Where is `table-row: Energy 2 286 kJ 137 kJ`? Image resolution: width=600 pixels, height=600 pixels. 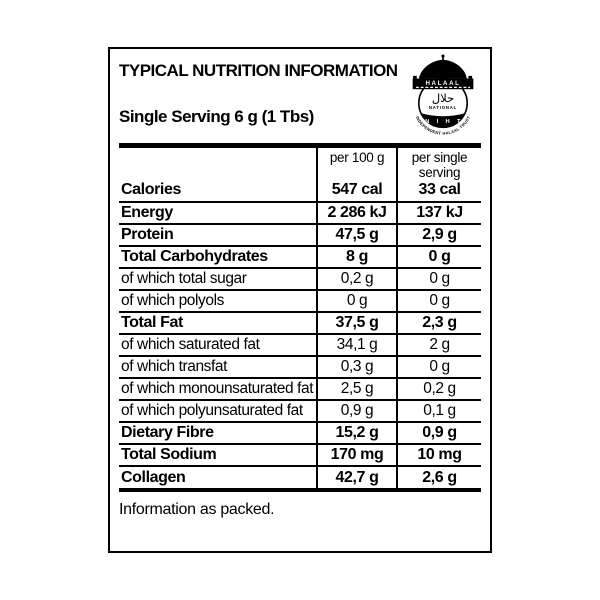 table-row: Energy 2 286 kJ 137 kJ is located at coordinates (300, 213).